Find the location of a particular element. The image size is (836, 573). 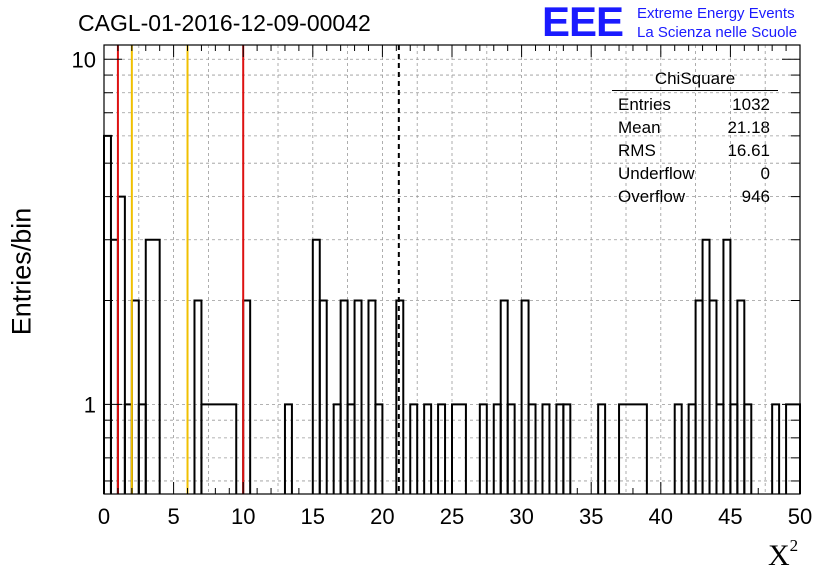

x-tick-label: 40 is located at coordinates (661, 516).